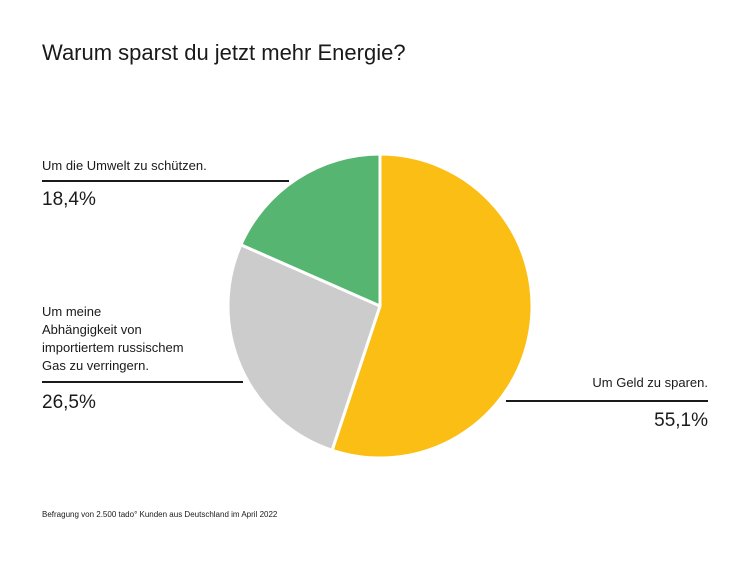  What do you see at coordinates (69, 402) in the screenshot?
I see `slice-value-gas: 26,5%` at bounding box center [69, 402].